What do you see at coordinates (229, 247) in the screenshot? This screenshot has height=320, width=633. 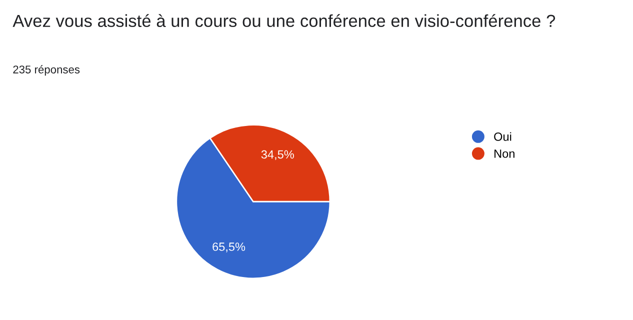 I see `data-label: 65,5%` at bounding box center [229, 247].